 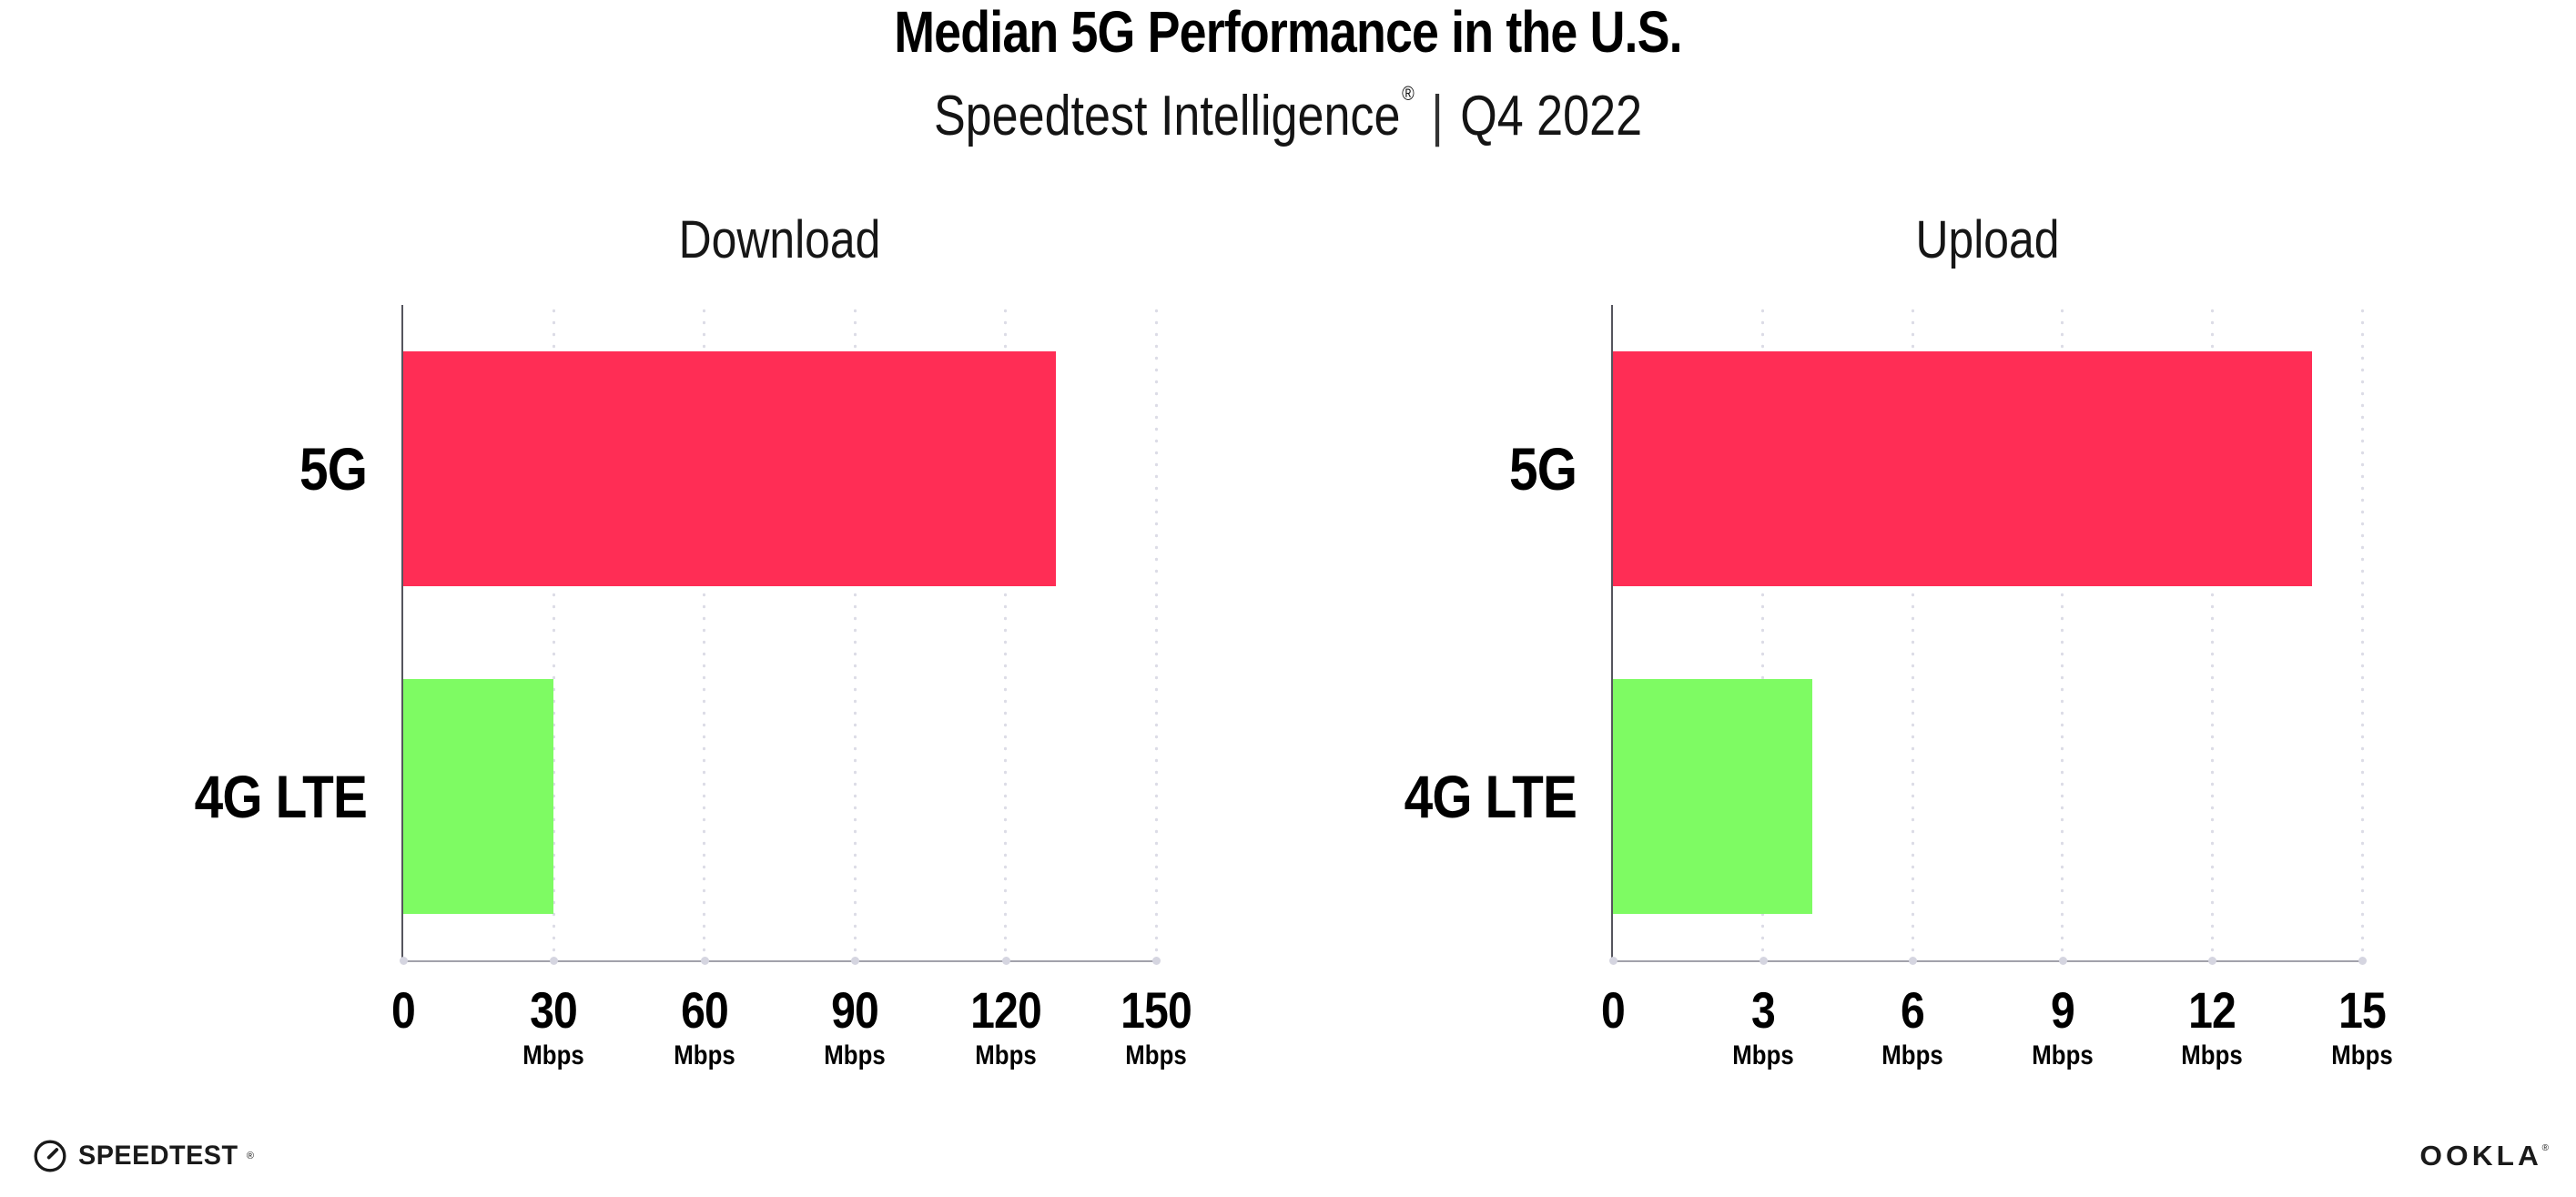 I want to click on x-tick-60: 60 Mbps, so click(x=704, y=1027).